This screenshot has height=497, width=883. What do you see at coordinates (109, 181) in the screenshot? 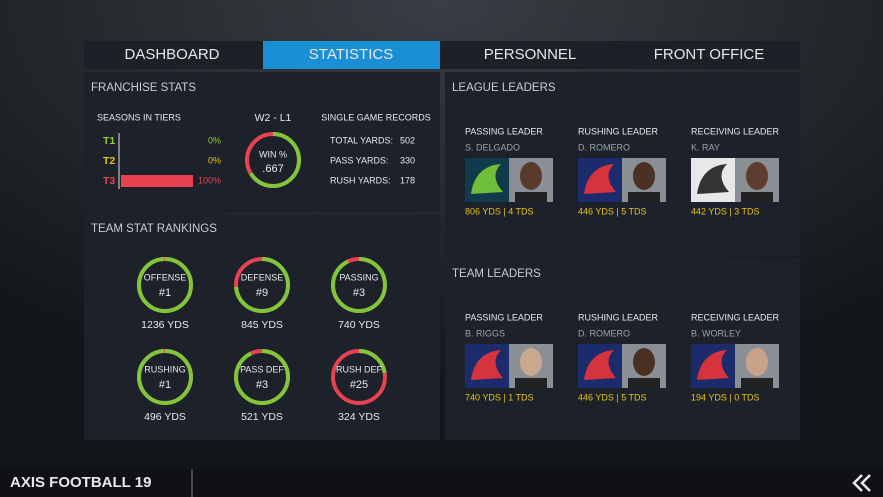
I see `tier-label: T3` at bounding box center [109, 181].